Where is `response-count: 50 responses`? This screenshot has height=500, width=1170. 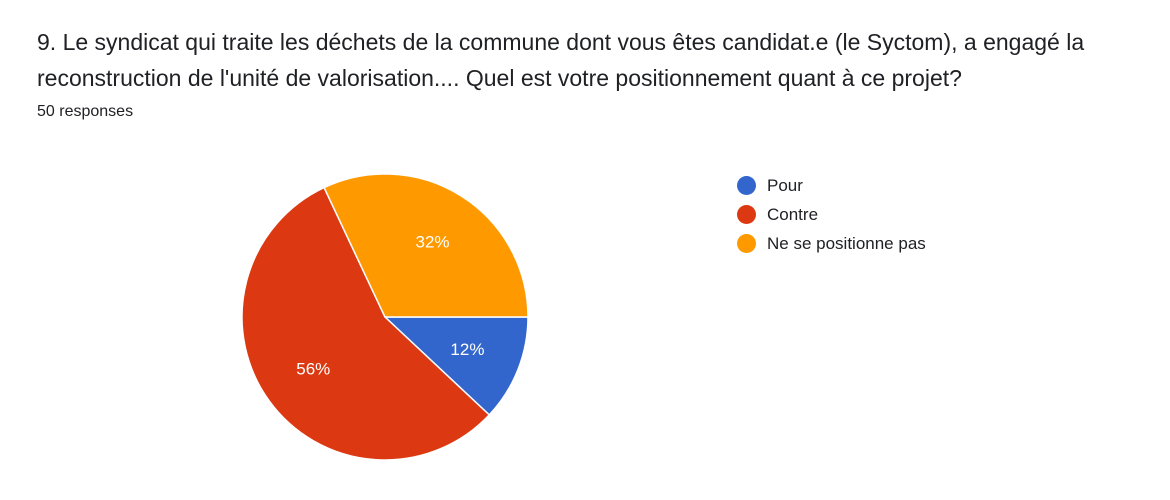 response-count: 50 responses is located at coordinates (85, 111).